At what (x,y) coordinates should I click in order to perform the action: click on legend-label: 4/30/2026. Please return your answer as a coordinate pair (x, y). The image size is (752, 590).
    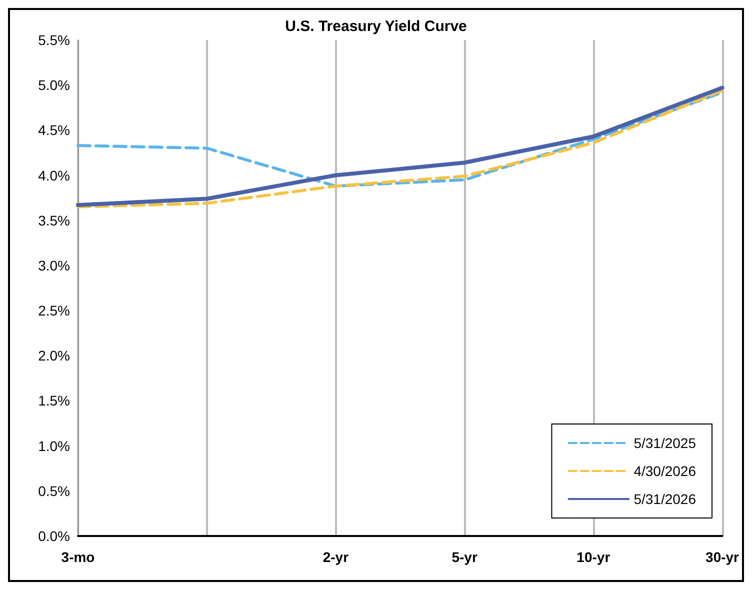
    Looking at the image, I should click on (665, 471).